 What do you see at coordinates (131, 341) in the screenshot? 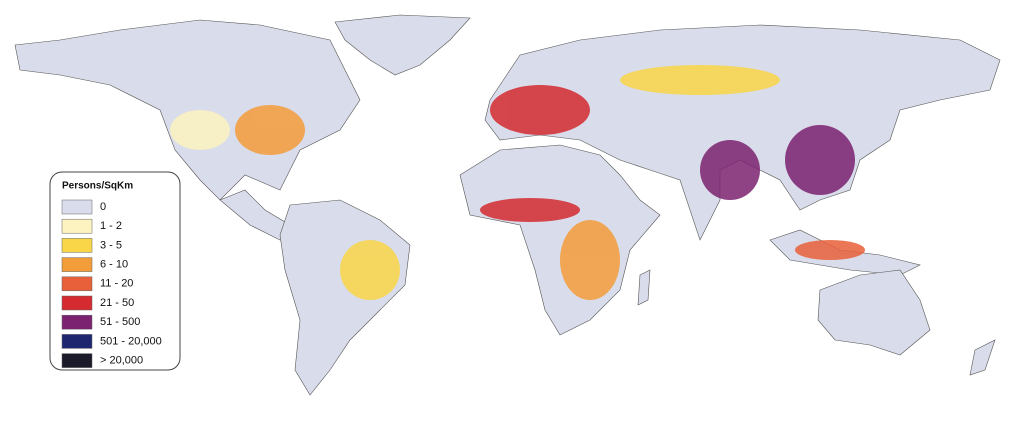
I see `legend-label: 501 - 20,000` at bounding box center [131, 341].